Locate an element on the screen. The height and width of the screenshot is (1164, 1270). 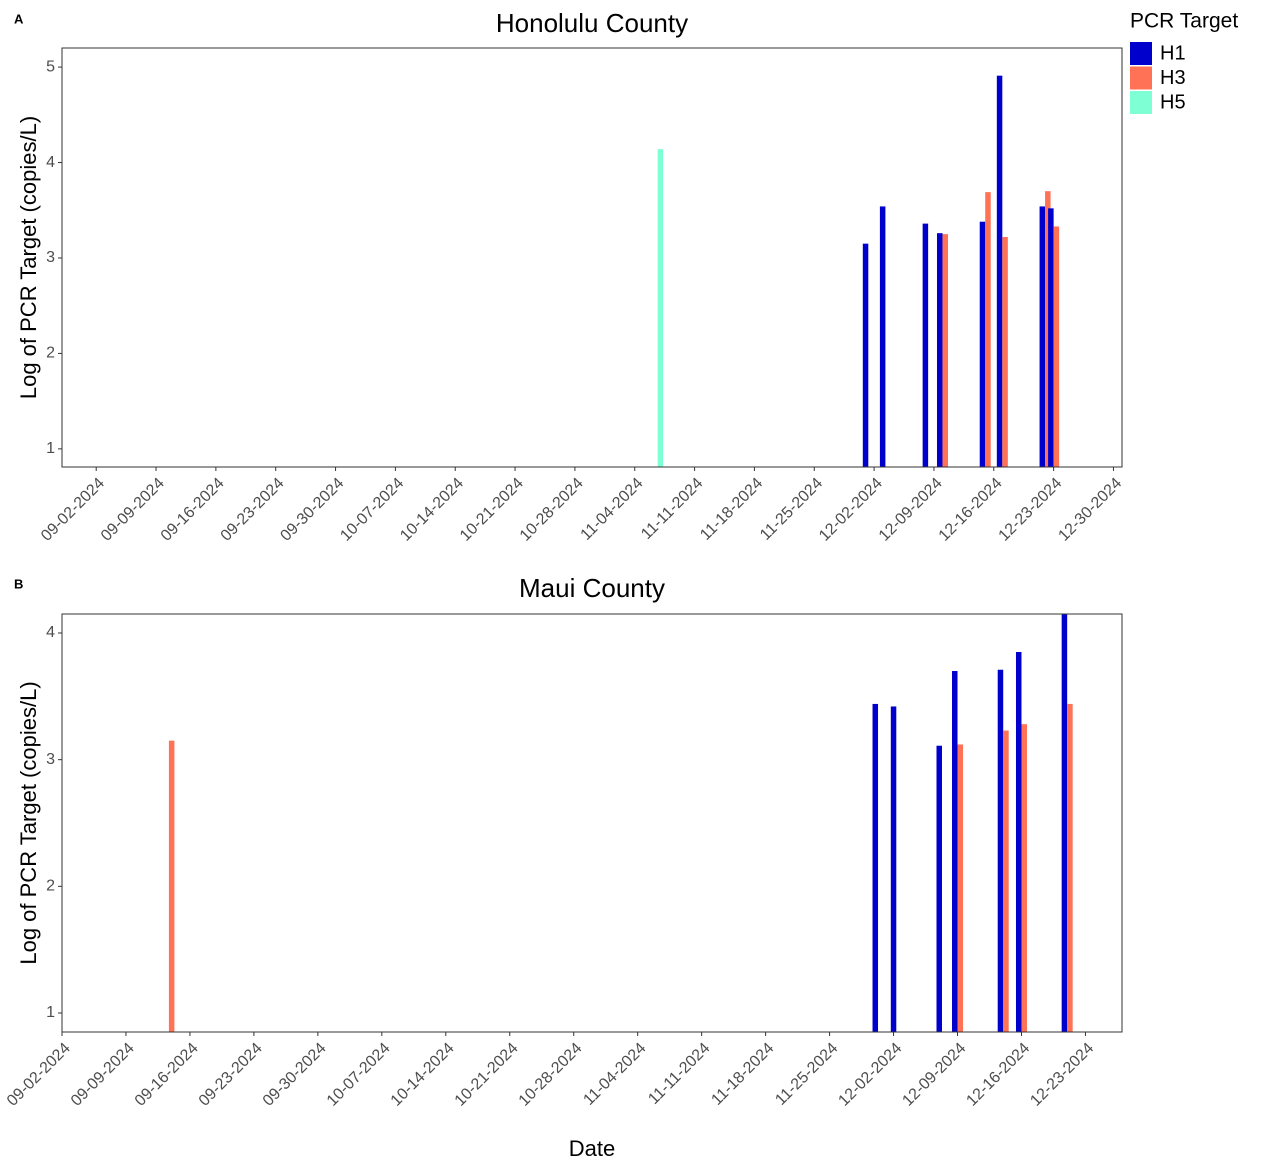
panel-label: B is located at coordinates (18, 583).